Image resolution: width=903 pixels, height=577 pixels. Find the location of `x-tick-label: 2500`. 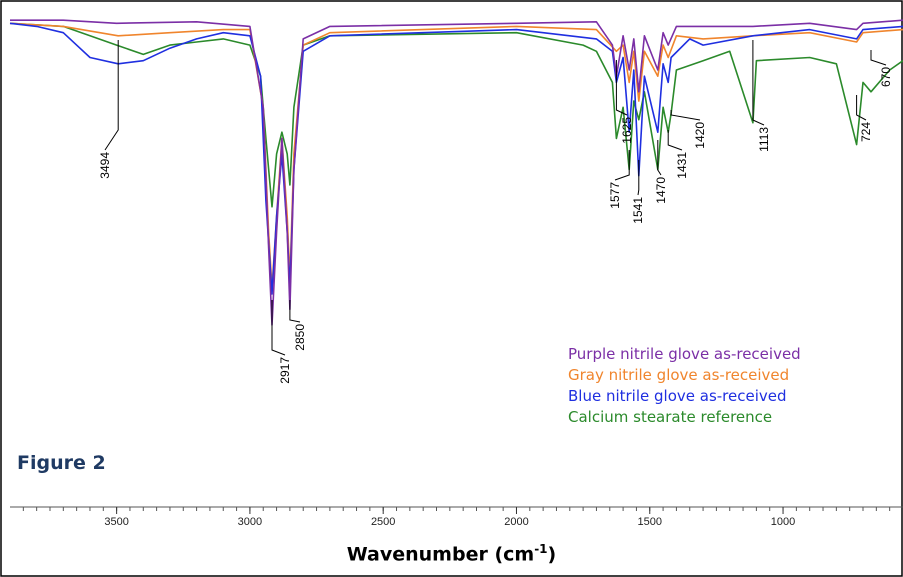

x-tick-label: 2500 is located at coordinates (383, 522).